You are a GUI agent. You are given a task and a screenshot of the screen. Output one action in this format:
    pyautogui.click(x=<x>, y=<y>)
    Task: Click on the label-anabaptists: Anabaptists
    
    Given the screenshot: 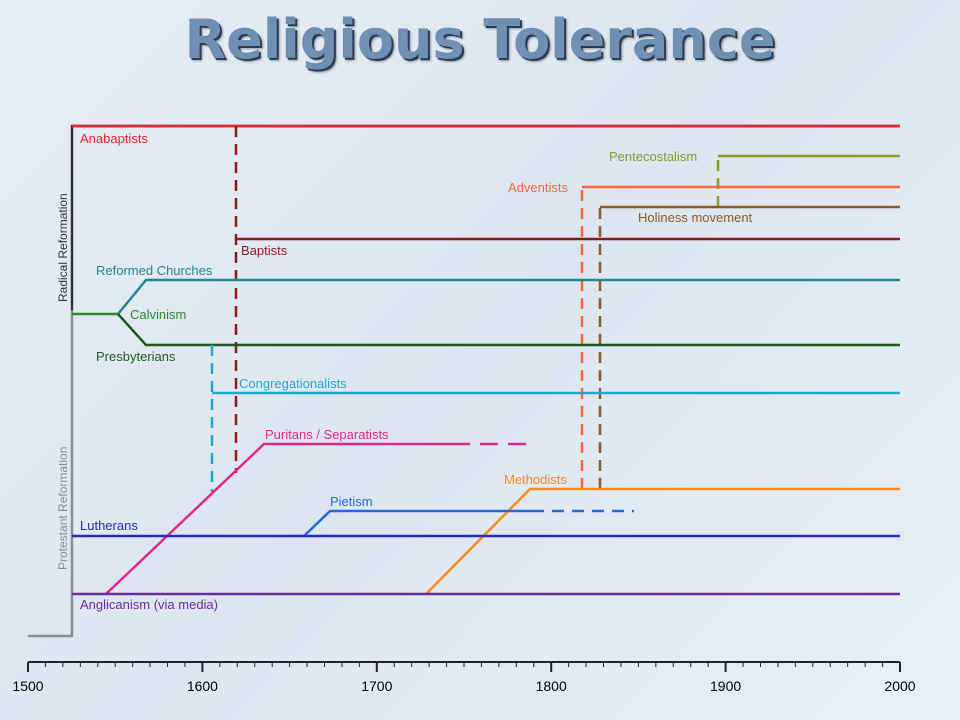 What is the action you would take?
    pyautogui.click(x=114, y=138)
    